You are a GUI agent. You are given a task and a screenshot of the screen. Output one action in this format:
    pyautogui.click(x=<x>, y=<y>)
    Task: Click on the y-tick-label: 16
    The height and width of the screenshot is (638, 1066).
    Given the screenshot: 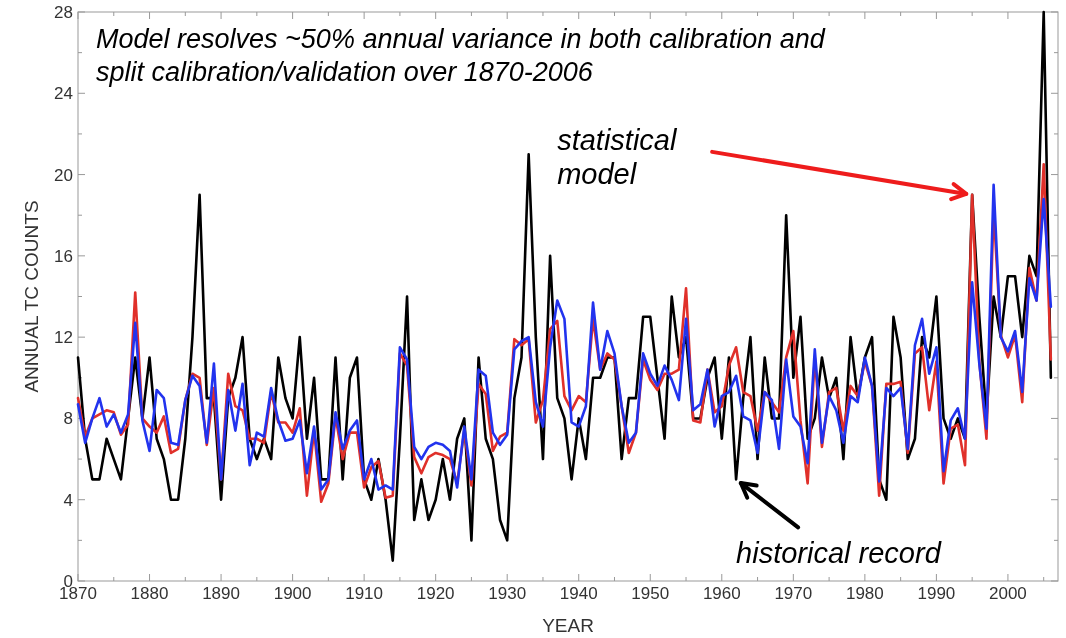 What is the action you would take?
    pyautogui.click(x=63, y=256)
    